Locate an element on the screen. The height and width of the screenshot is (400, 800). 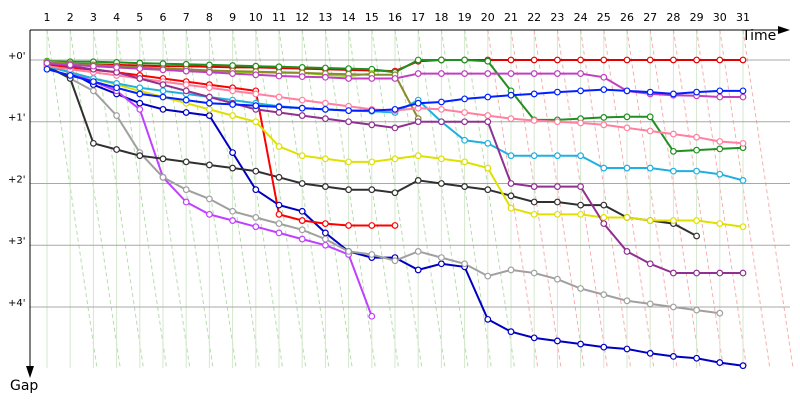
y-tick-label: +4' is located at coordinates (17, 303).